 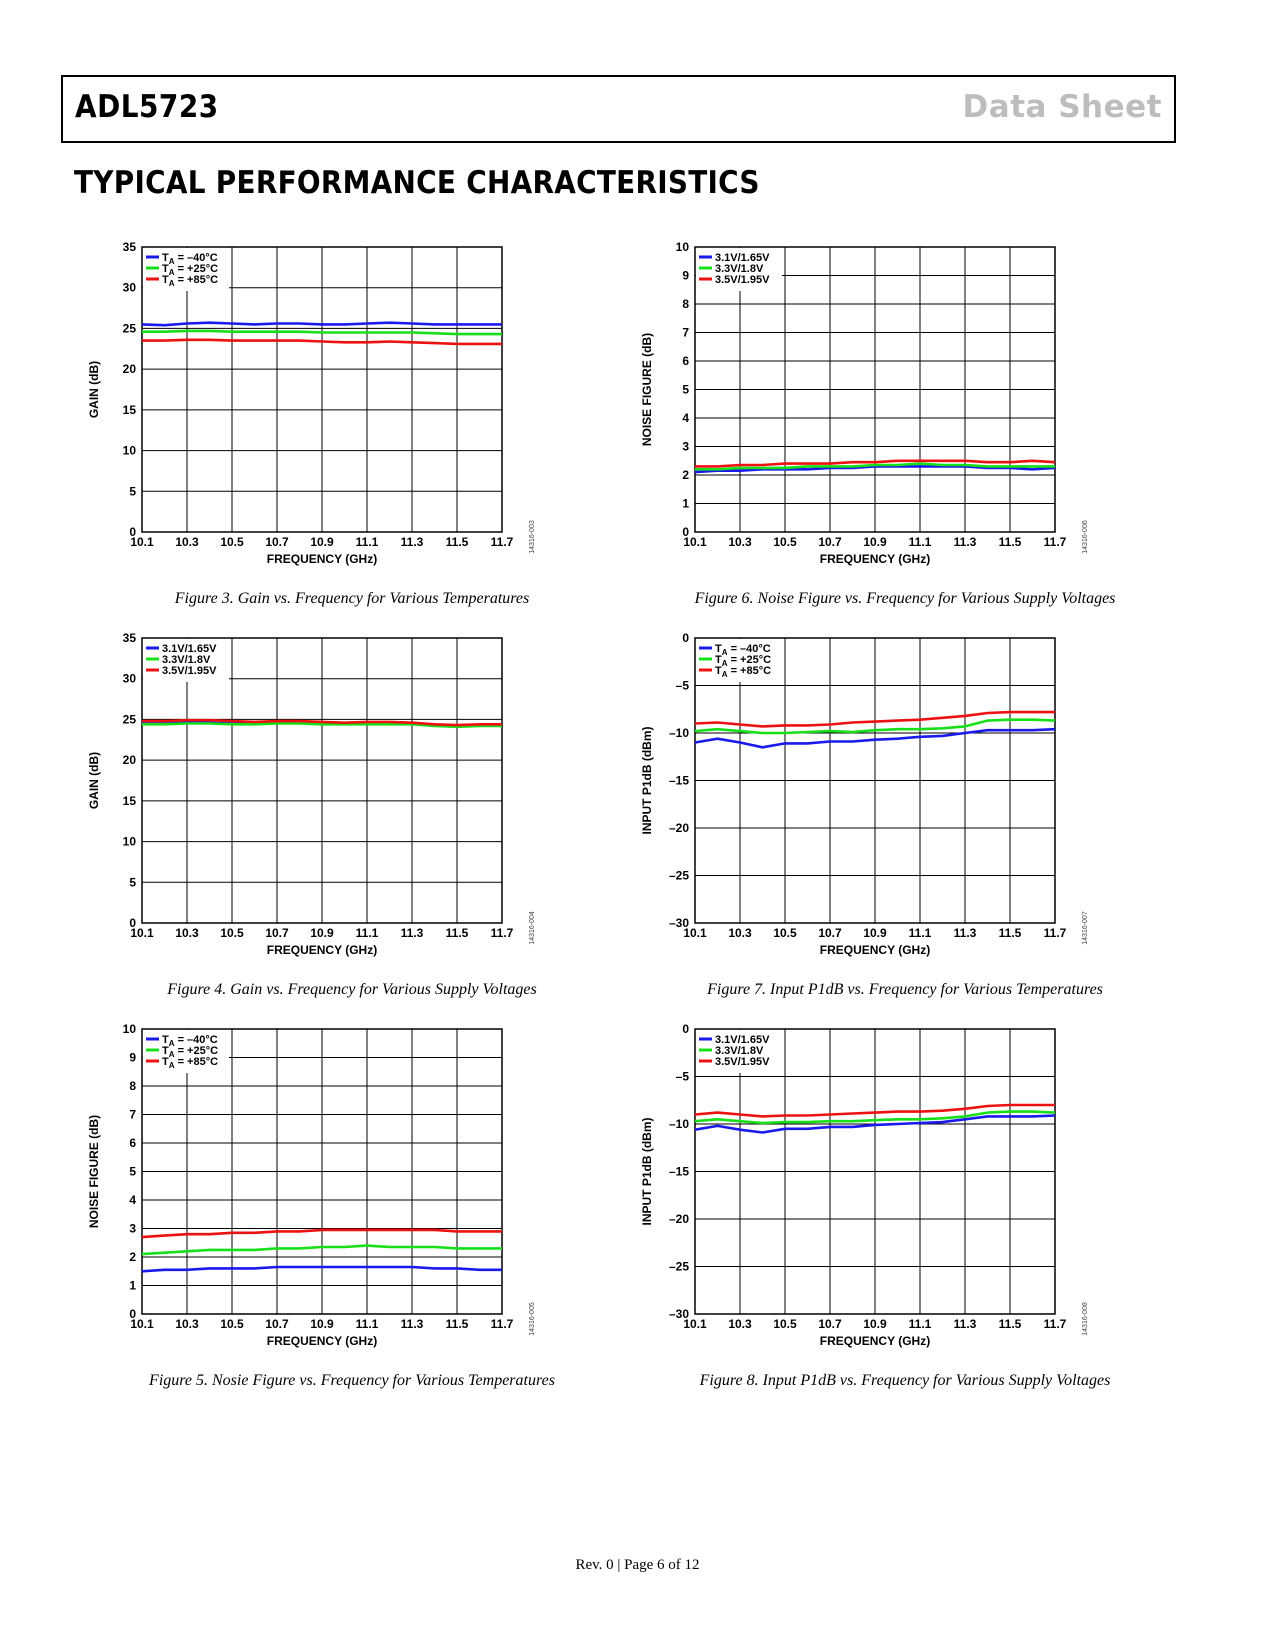 What do you see at coordinates (189, 671) in the screenshot?
I see `legend-label: 3.5V/1.95V` at bounding box center [189, 671].